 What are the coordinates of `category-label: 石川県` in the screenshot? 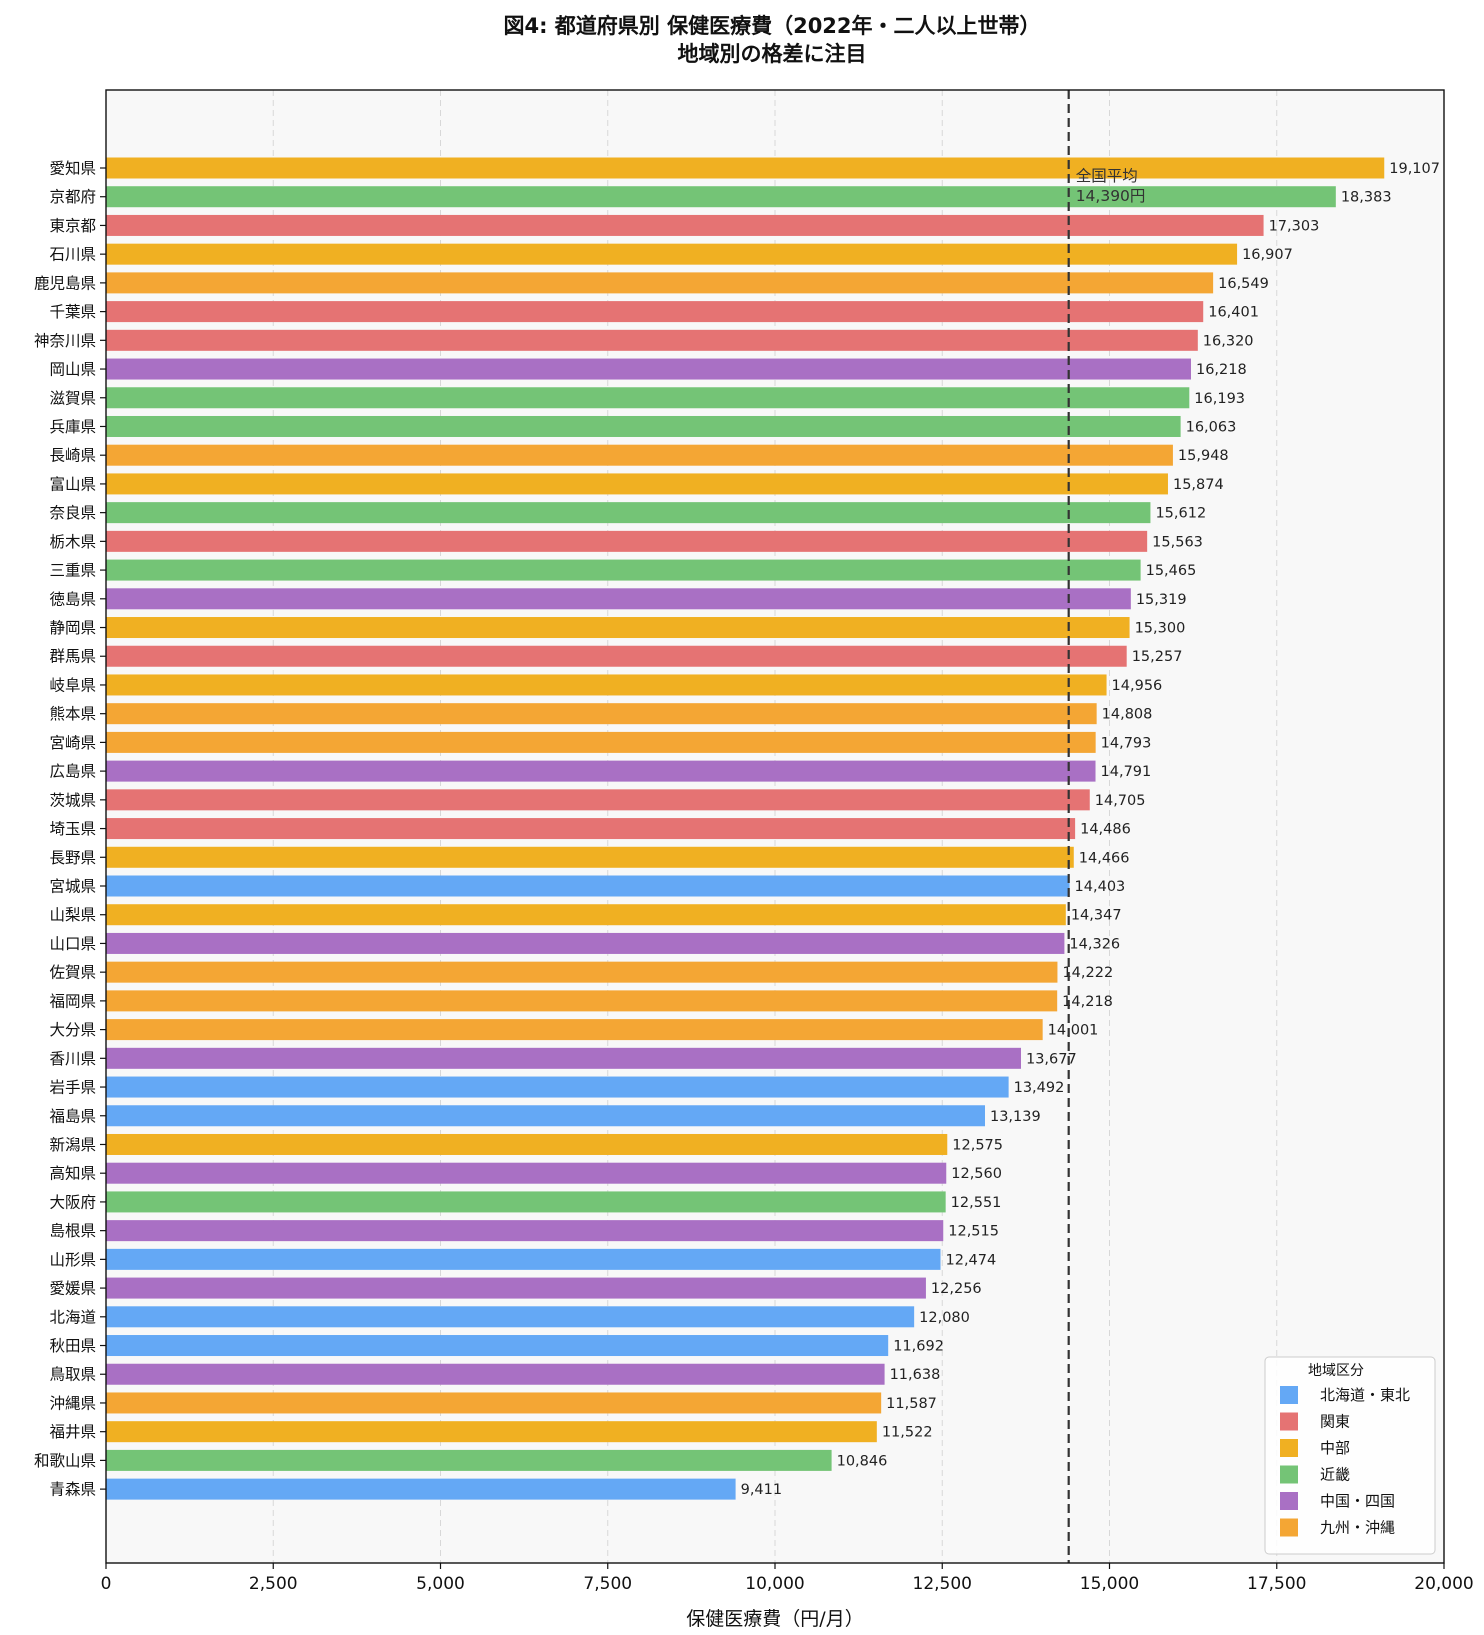 It's located at (72, 255).